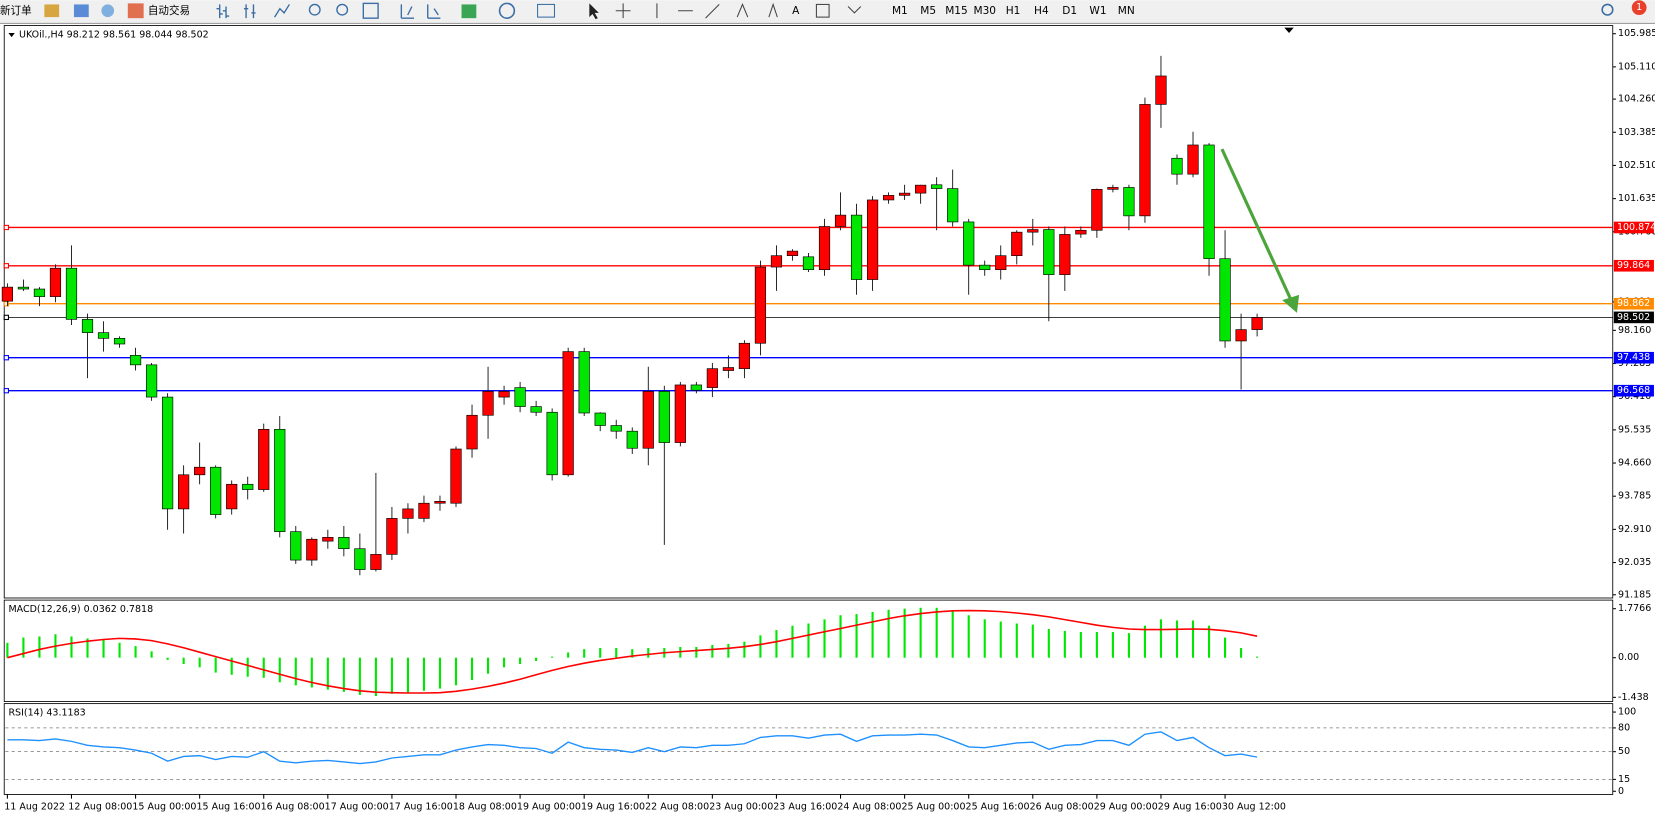 This screenshot has width=1655, height=820. What do you see at coordinates (1634, 608) in the screenshot?
I see `y-tick-label: 1.7766` at bounding box center [1634, 608].